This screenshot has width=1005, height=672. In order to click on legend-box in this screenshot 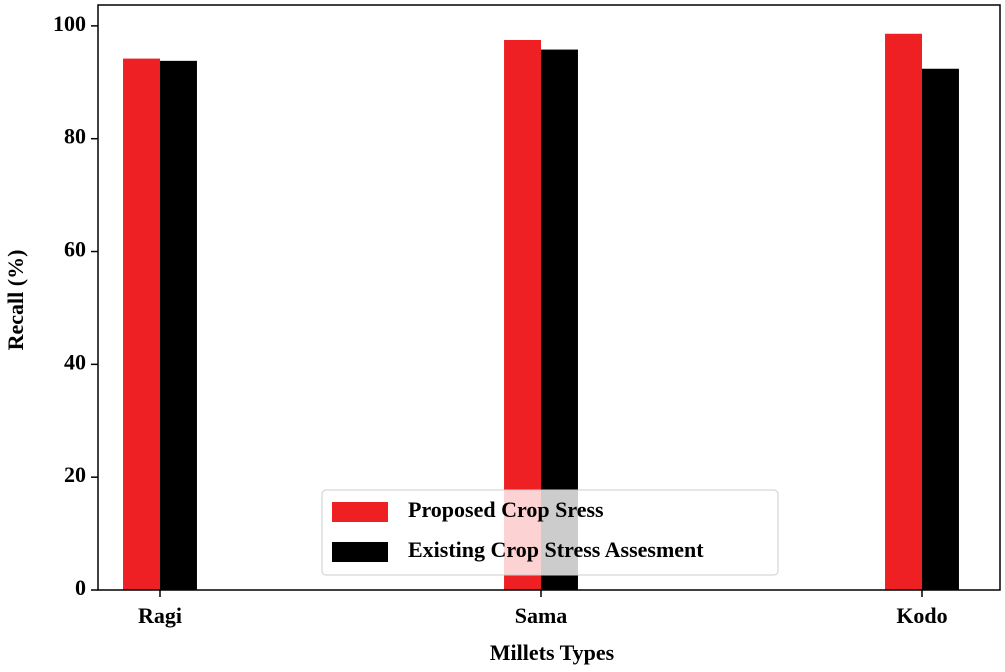, I will do `click(550, 532)`.